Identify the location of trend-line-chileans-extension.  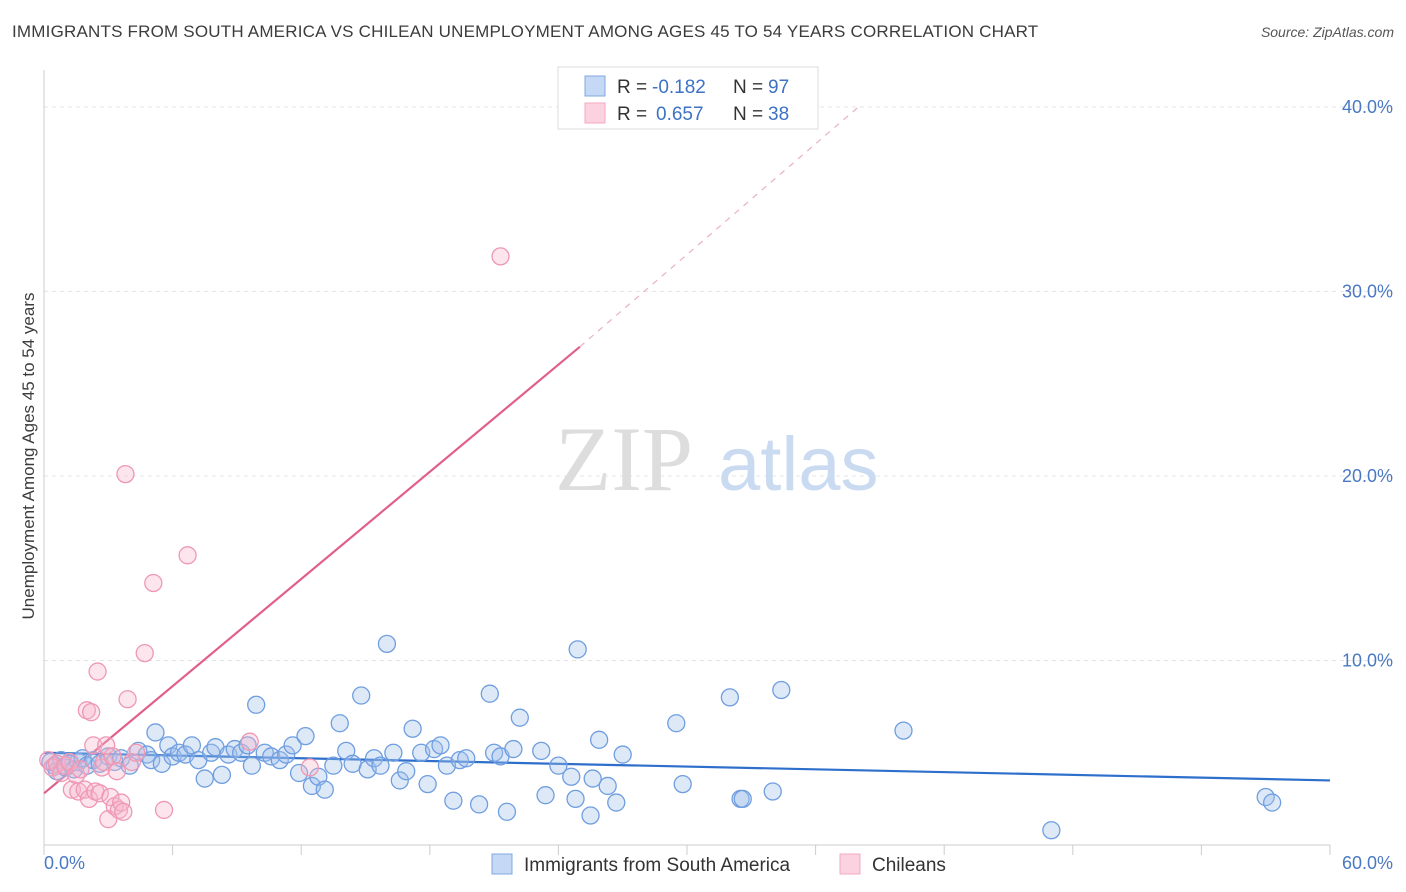
(719, 227).